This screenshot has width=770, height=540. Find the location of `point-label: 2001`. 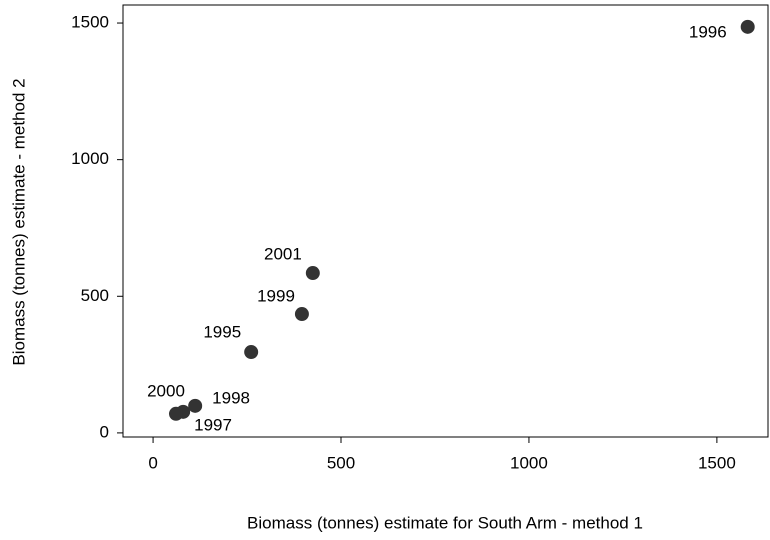

point-label: 2001 is located at coordinates (283, 254).